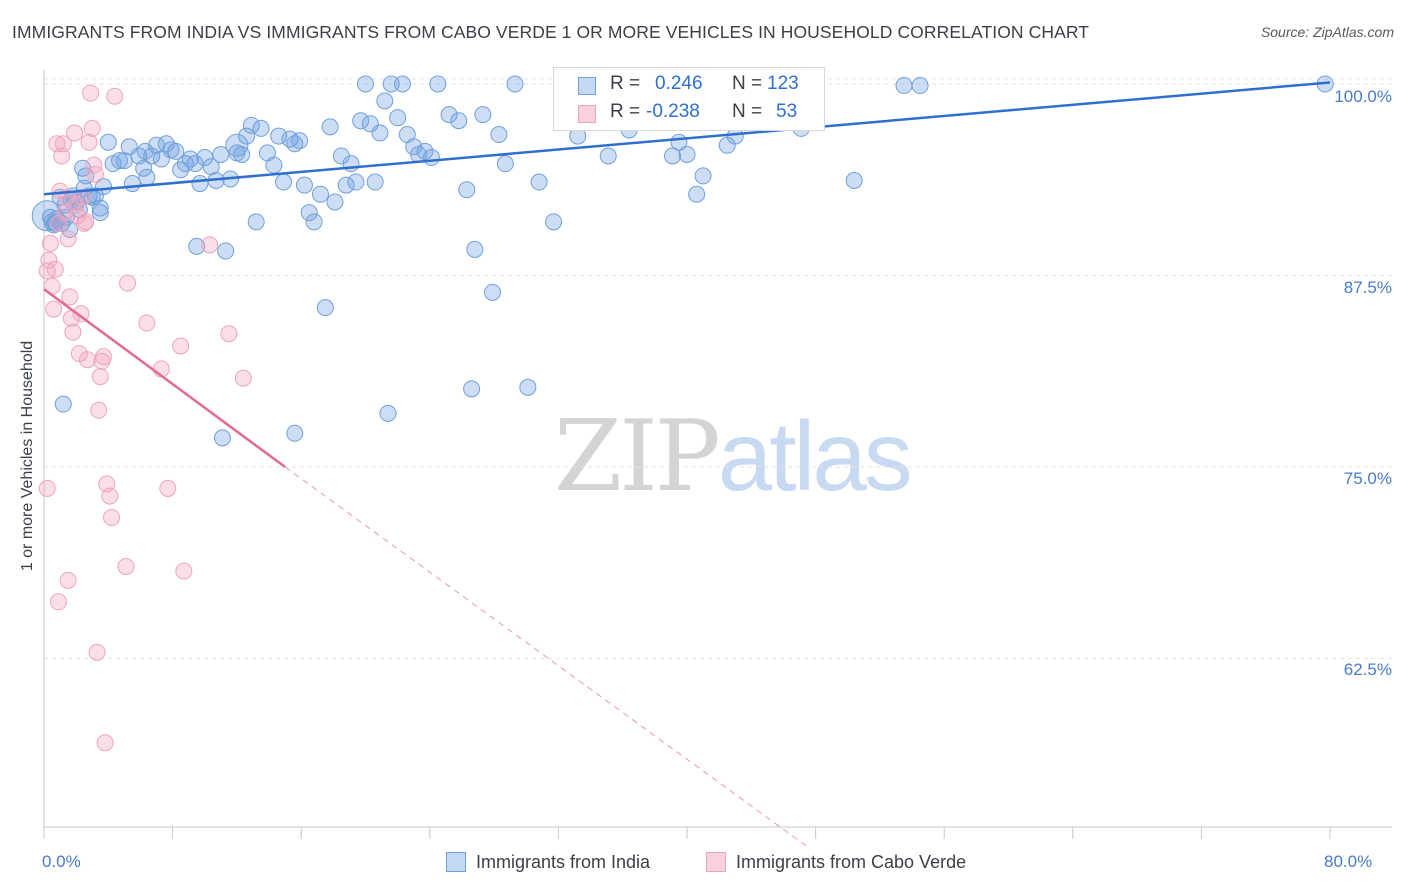 This screenshot has width=1406, height=892. Describe the element at coordinates (747, 111) in the screenshot. I see `cabo-n-label: N =` at that location.